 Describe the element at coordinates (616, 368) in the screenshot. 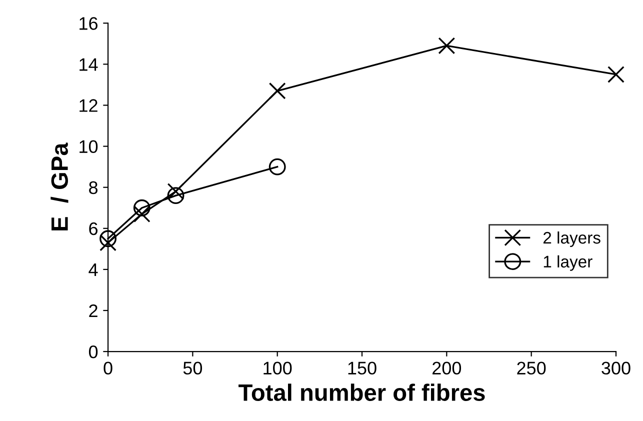

I see `x-tick-label: 300` at that location.